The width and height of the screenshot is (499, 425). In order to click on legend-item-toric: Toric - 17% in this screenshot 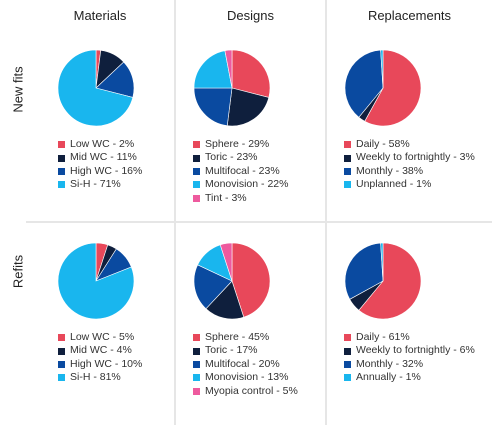, I will do `click(245, 350)`.